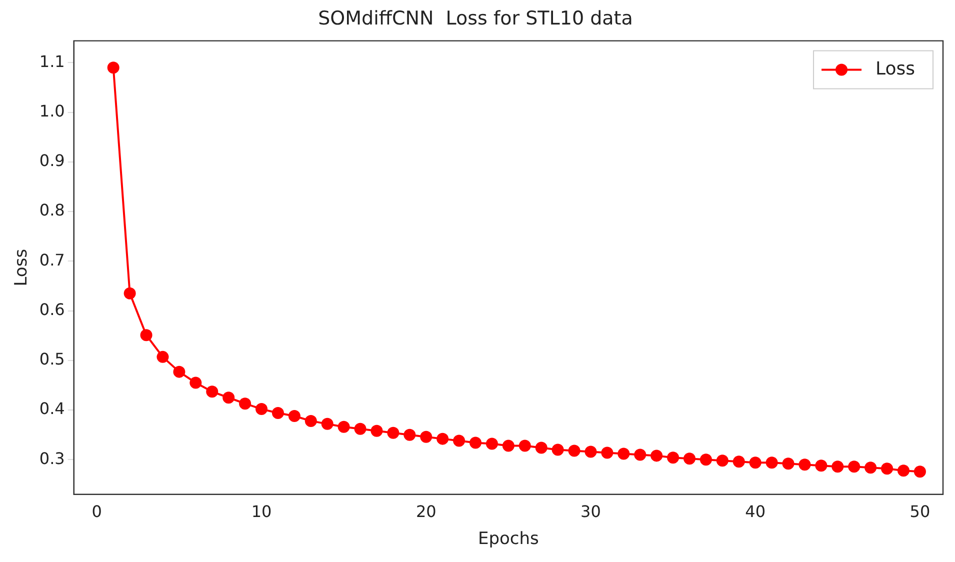 The image size is (955, 562). What do you see at coordinates (52, 210) in the screenshot?
I see `y-tick-label: 0.8` at bounding box center [52, 210].